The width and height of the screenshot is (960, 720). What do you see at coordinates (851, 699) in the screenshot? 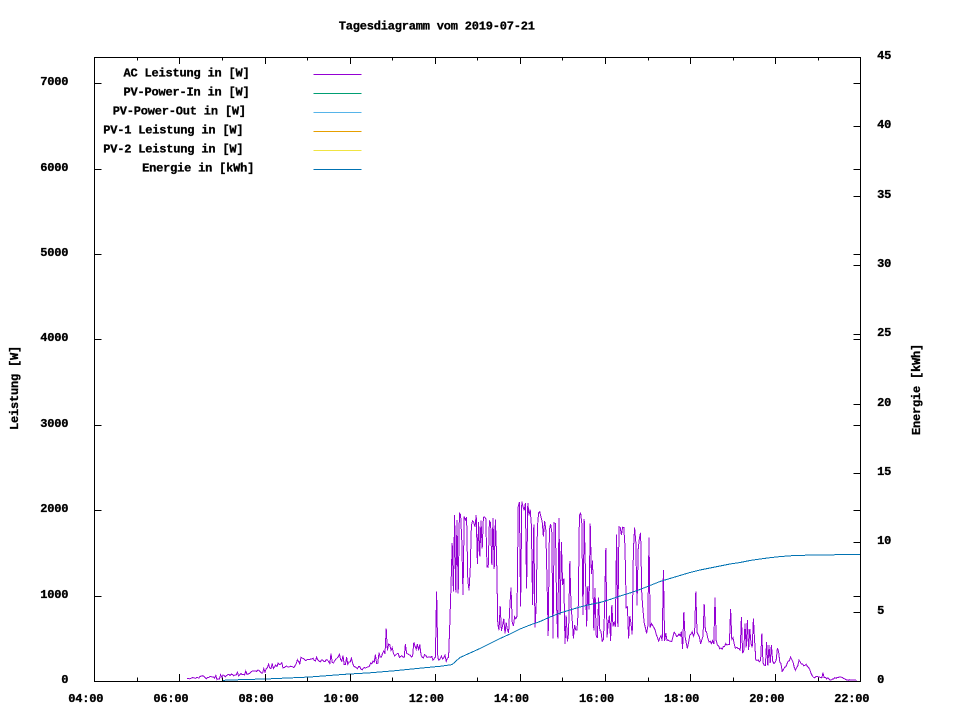
I see `svg-text: 22:00` at bounding box center [851, 699].